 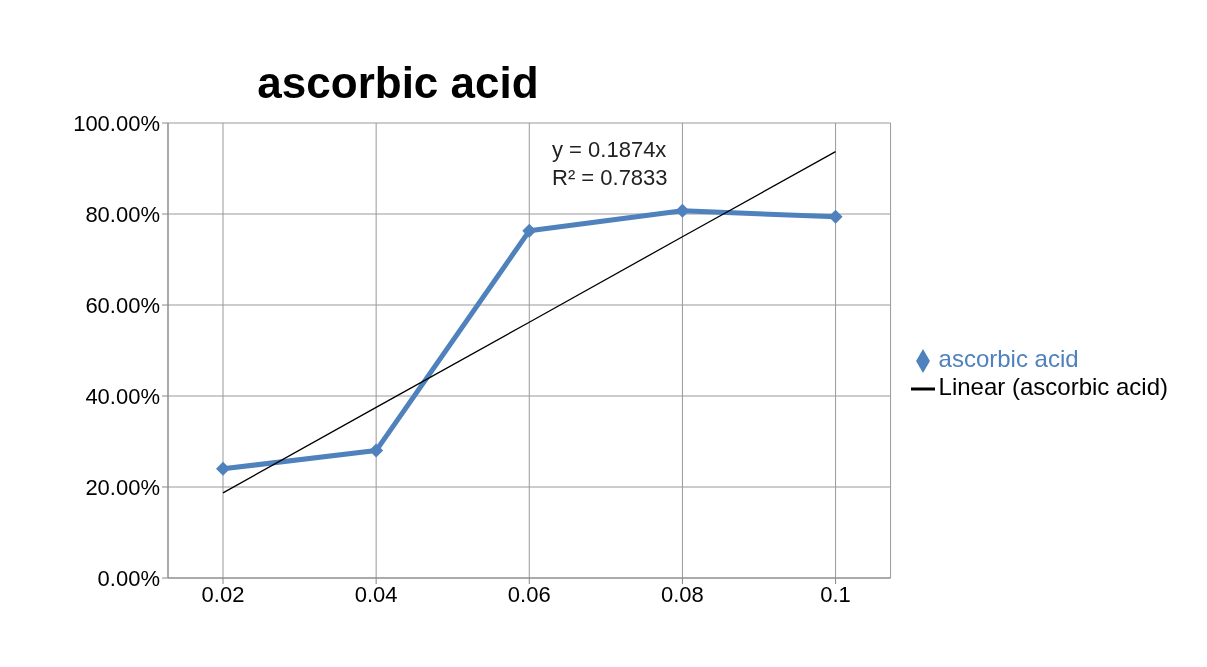 What do you see at coordinates (682, 594) in the screenshot?
I see `x-tick-label: 0.08` at bounding box center [682, 594].